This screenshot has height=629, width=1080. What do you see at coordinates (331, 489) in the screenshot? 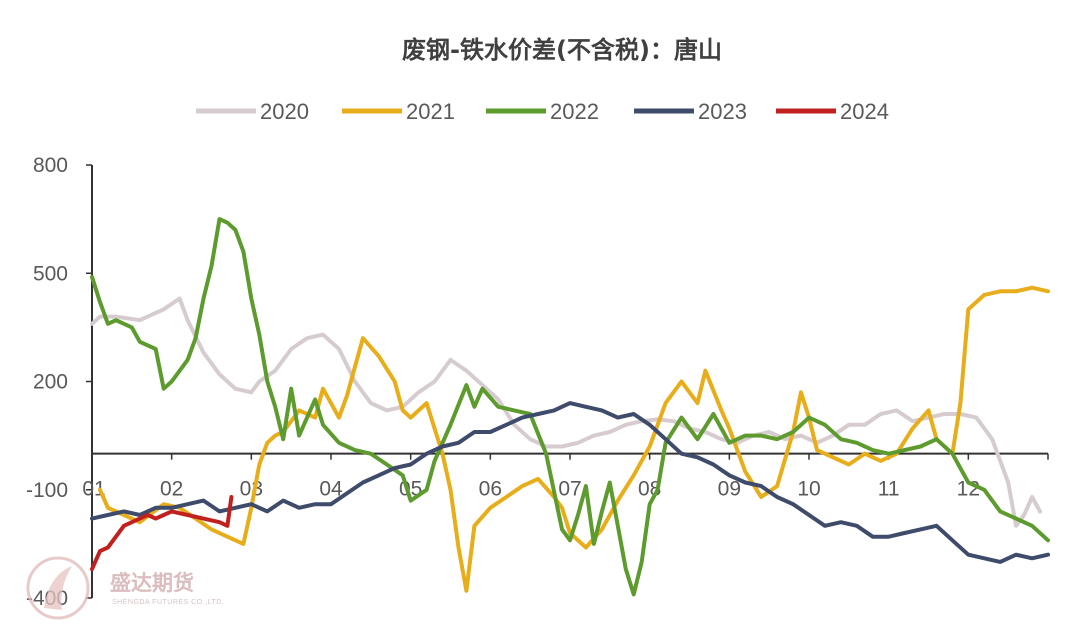
I see `x-tick-label: 04` at bounding box center [331, 489].